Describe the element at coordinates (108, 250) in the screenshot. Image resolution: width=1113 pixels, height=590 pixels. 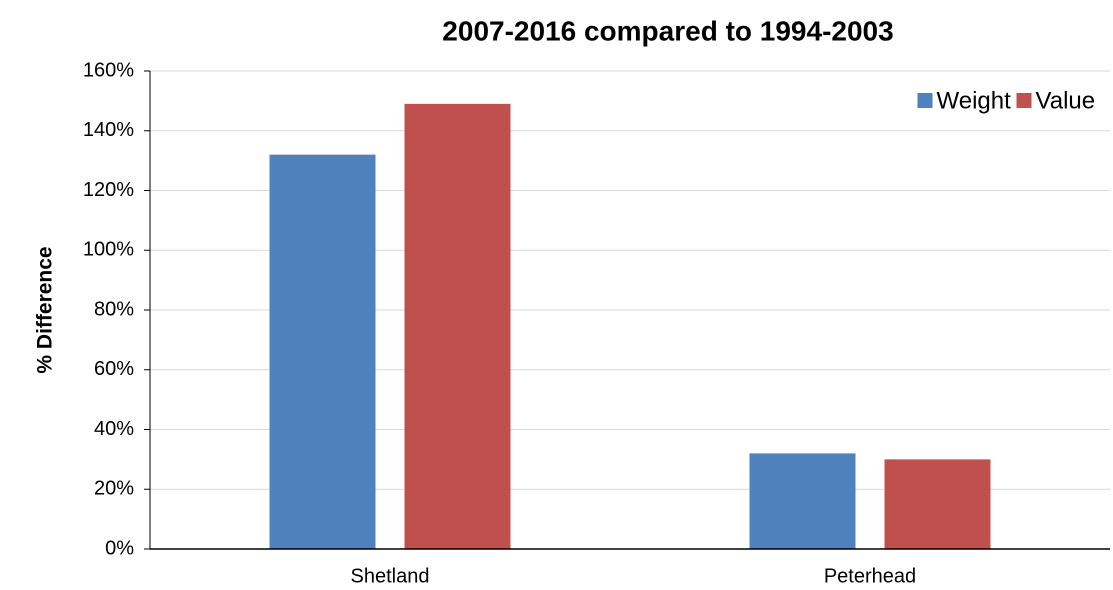
I see `y-tick-label: 100%` at that location.